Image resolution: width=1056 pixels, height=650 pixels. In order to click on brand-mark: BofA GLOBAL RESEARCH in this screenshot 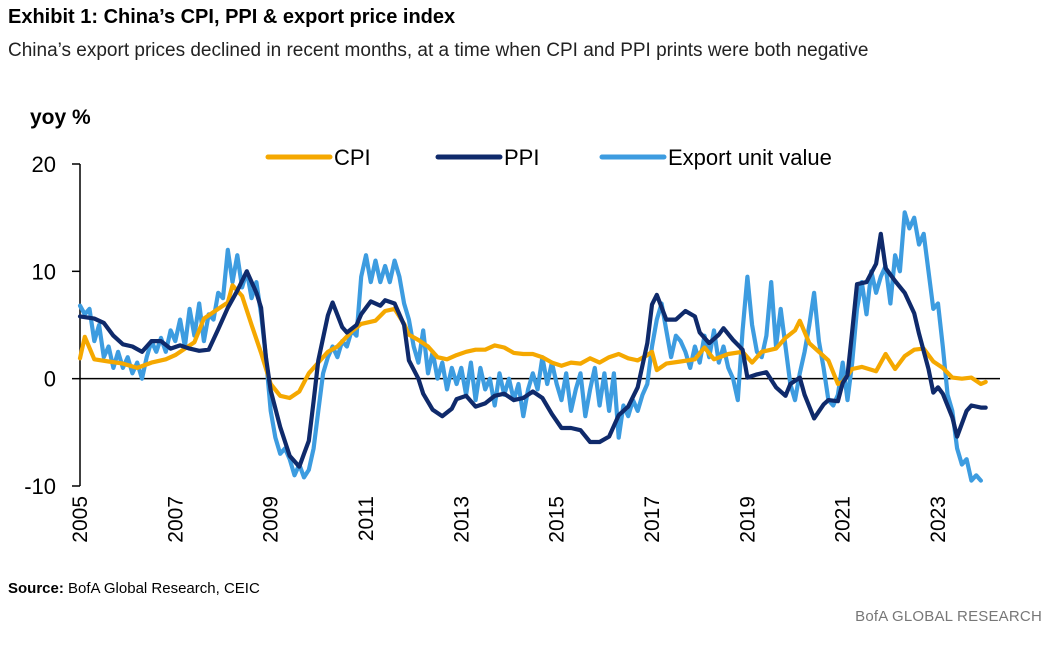, I will do `click(948, 616)`.